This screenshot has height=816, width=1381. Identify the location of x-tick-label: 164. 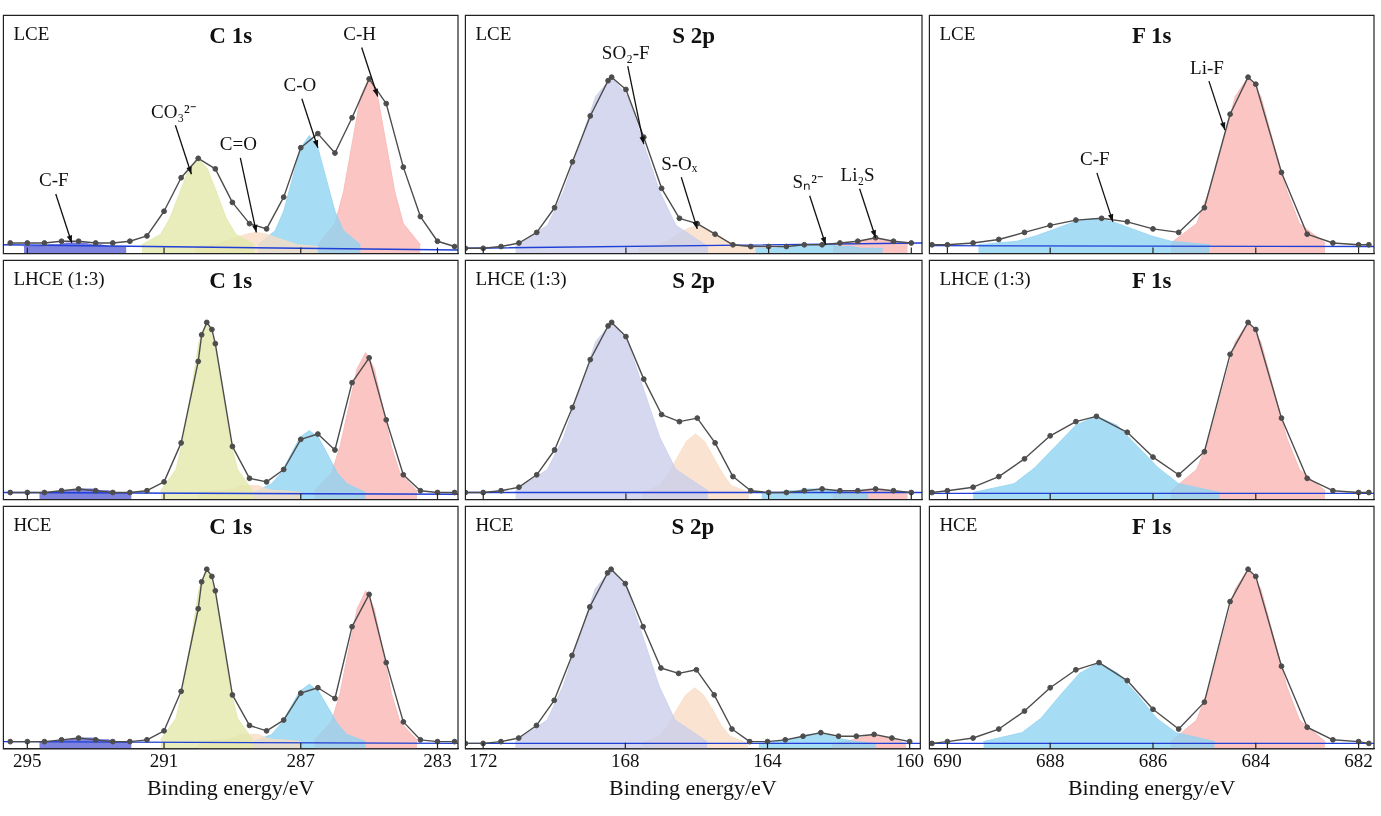
(768, 761).